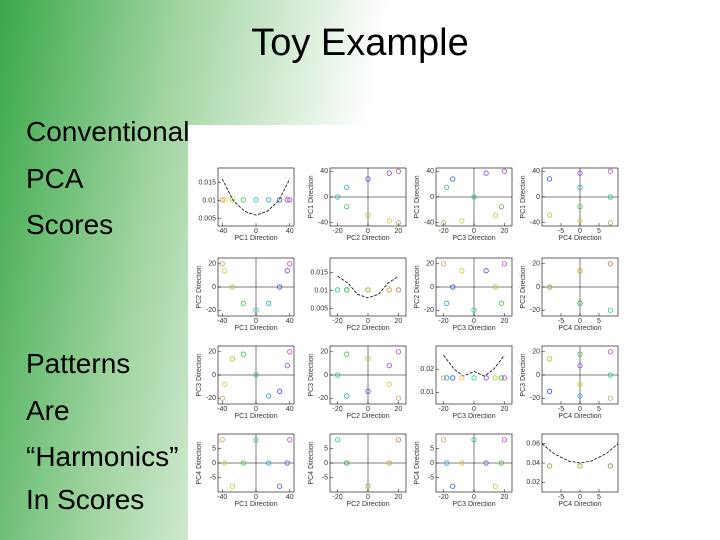 This screenshot has width=720, height=540. Describe the element at coordinates (360, 43) in the screenshot. I see `slide-title: Toy Example` at that location.